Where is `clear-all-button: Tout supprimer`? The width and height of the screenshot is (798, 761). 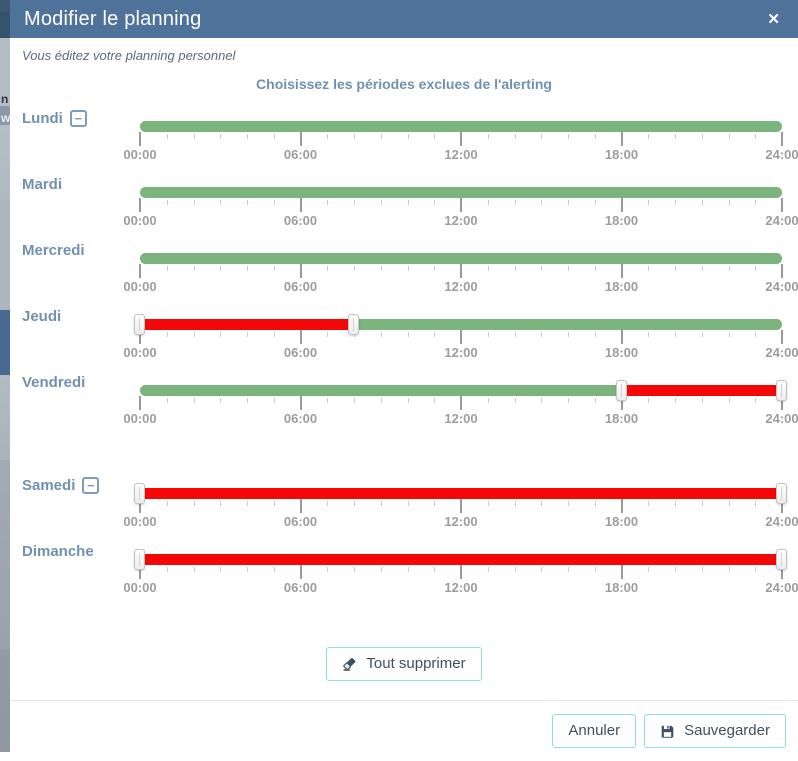
clear-all-button: Tout supprimer is located at coordinates (404, 664).